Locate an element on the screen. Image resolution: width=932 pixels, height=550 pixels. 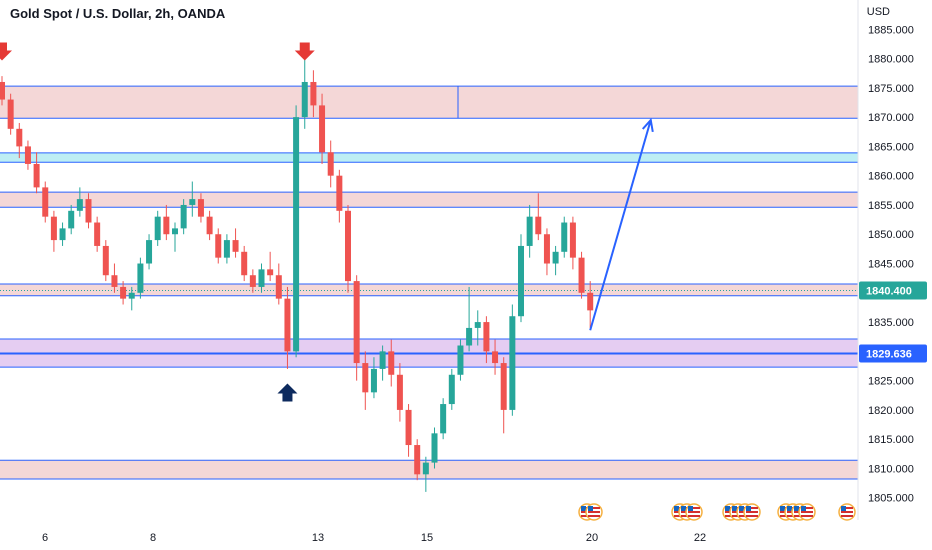
event-icons is located at coordinates (717, 512).